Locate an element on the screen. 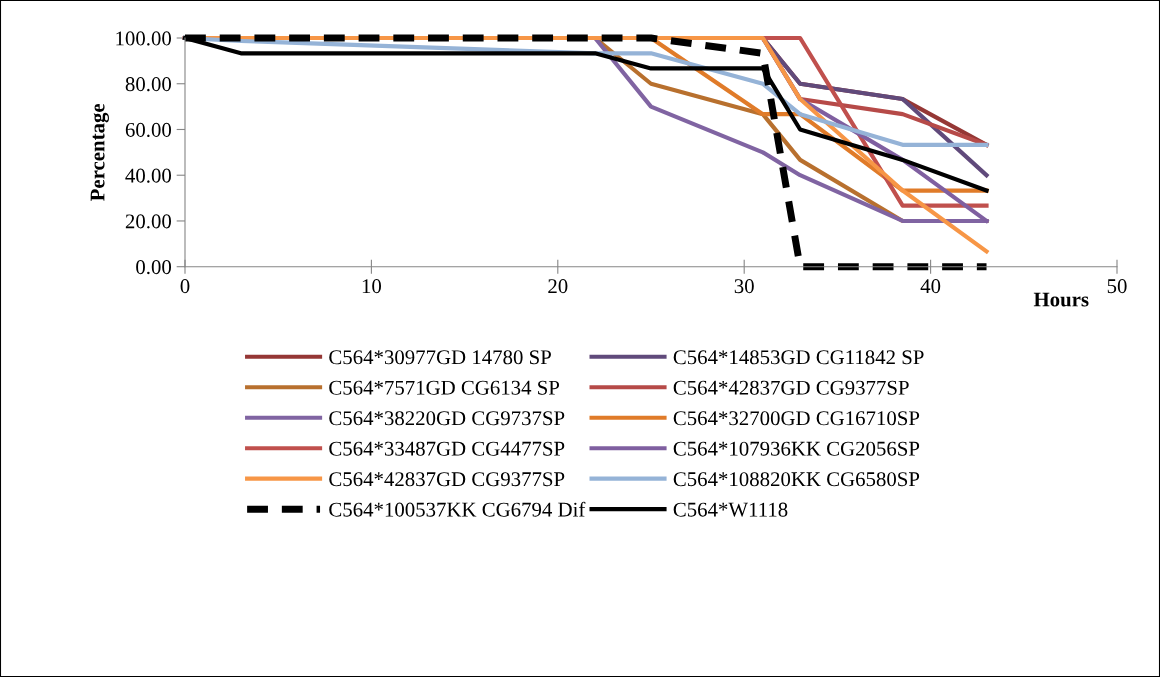  x-tick-label: 0 is located at coordinates (185, 286).